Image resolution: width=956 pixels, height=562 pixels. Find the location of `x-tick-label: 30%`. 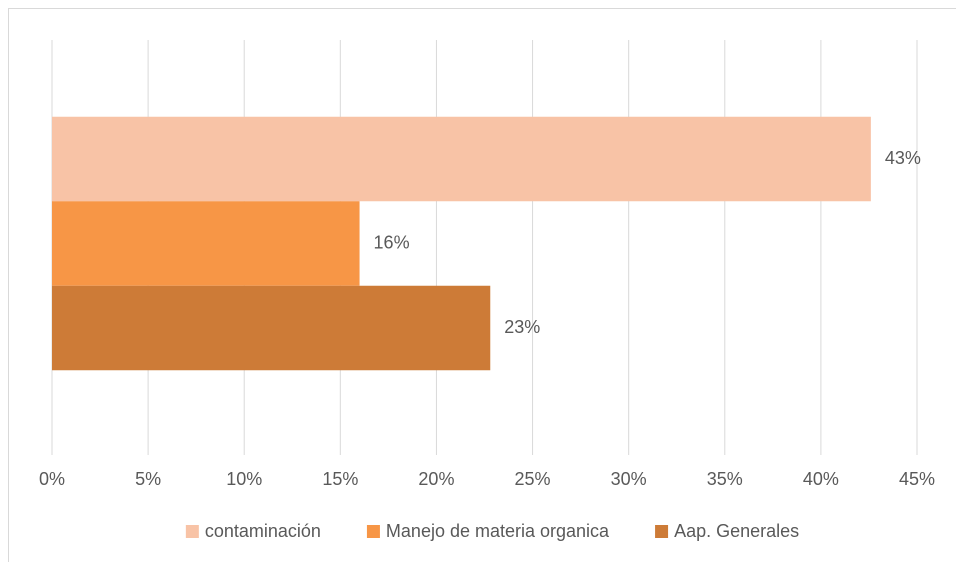

x-tick-label: 30% is located at coordinates (629, 479).